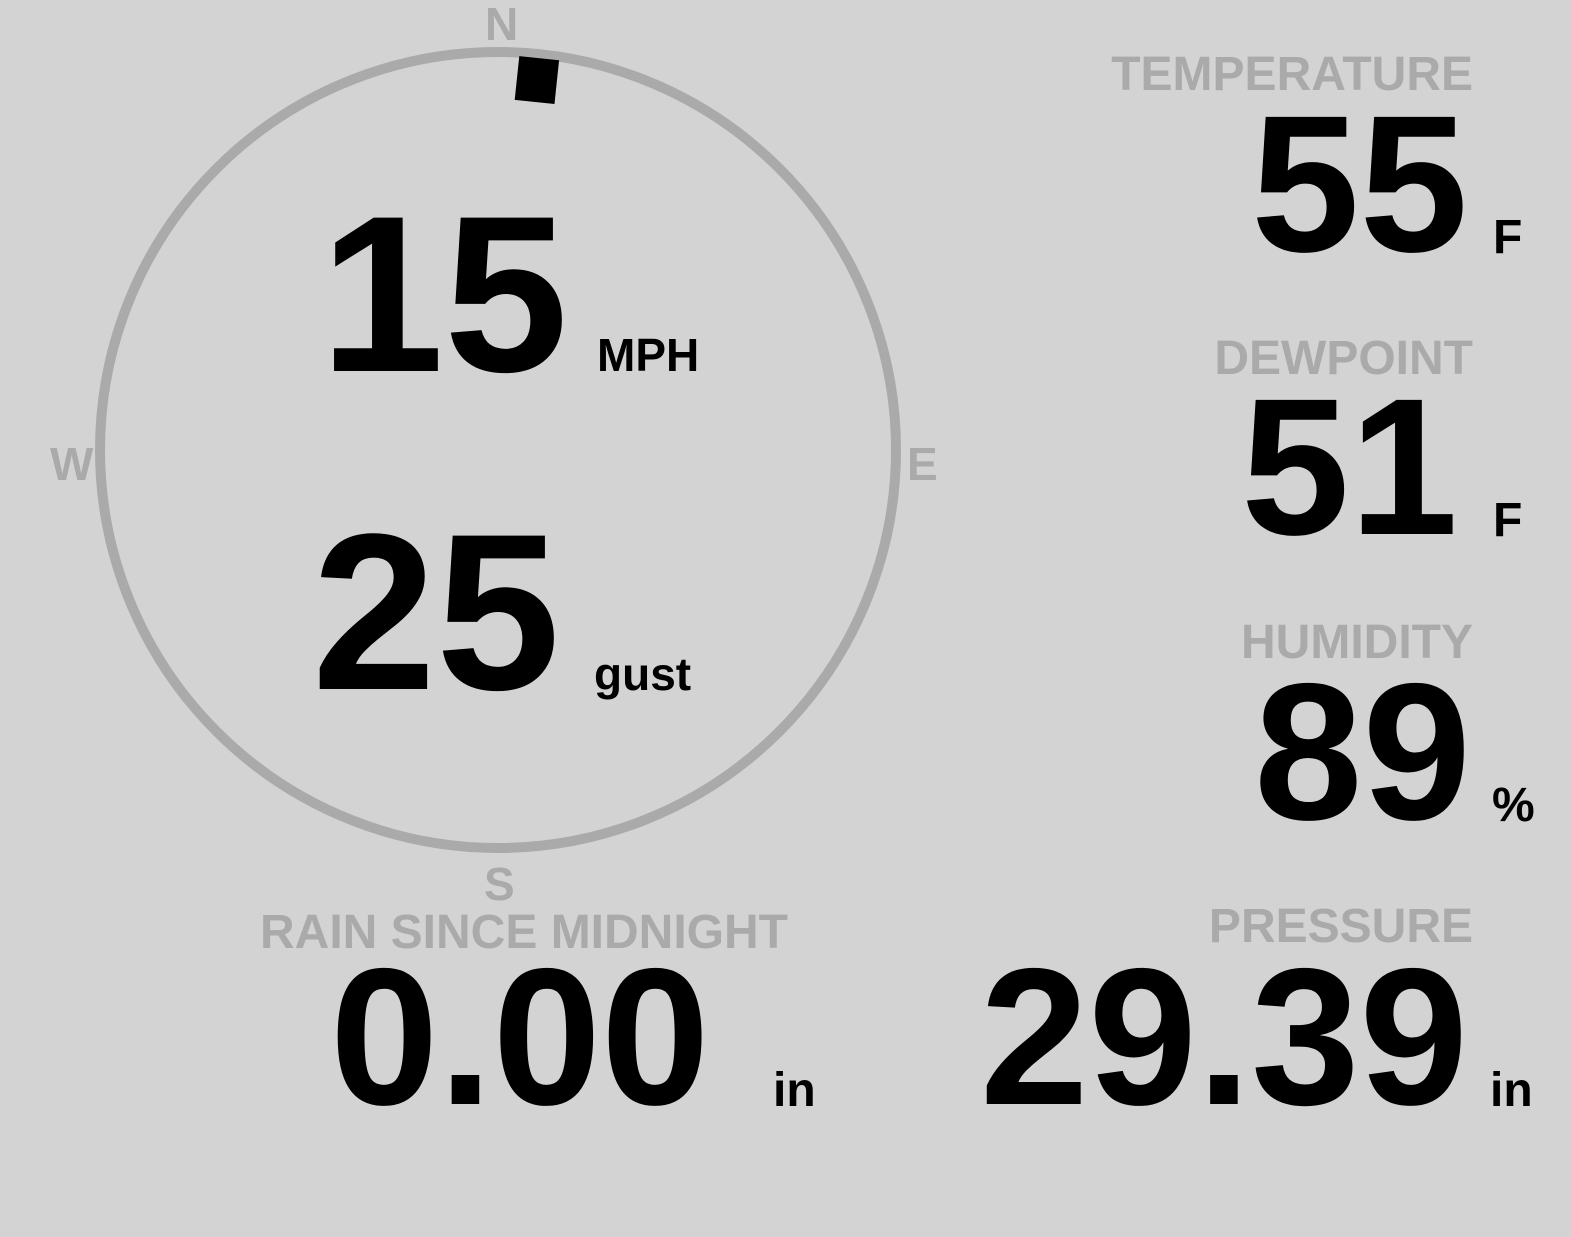  Describe the element at coordinates (643, 674) in the screenshot. I see `wind-gust-label: gust` at that location.